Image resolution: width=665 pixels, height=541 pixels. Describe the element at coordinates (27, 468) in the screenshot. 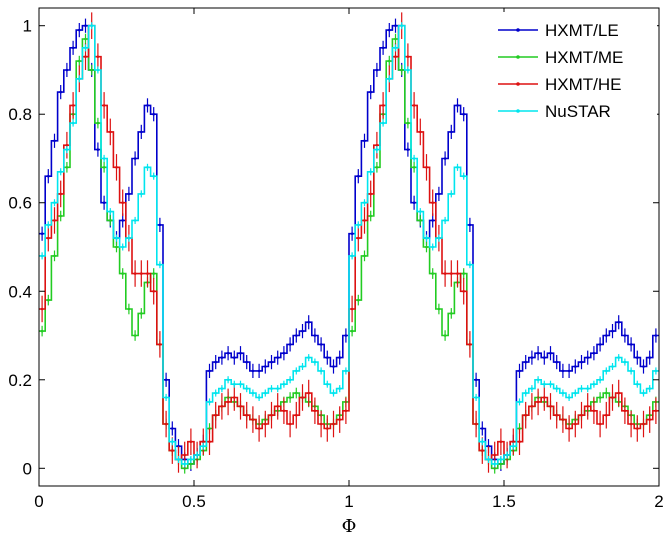

I see `y-tick-label: 0` at that location.